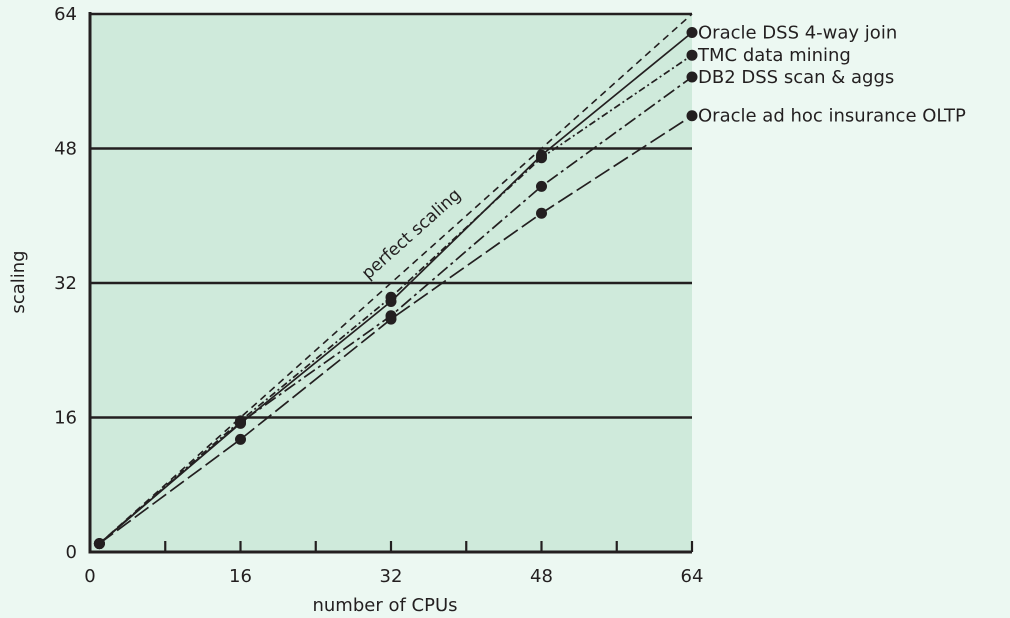  Describe the element at coordinates (384, 605) in the screenshot. I see `x-axis-title: number of CPUs` at that location.